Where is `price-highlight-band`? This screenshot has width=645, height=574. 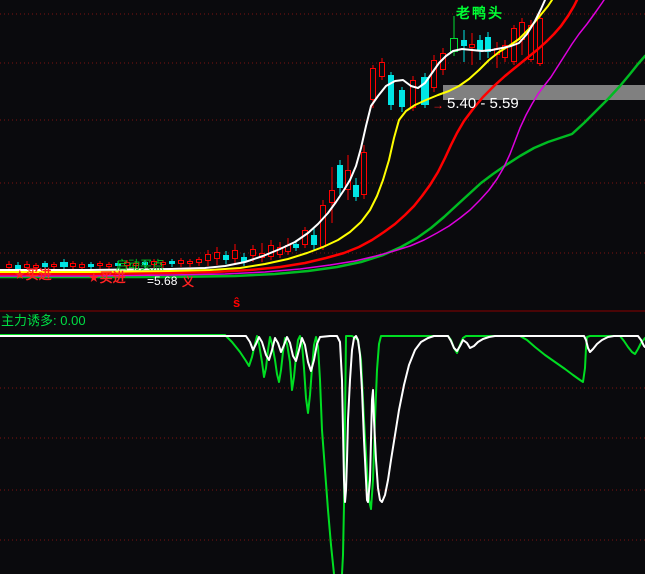 price-highlight-band is located at coordinates (544, 92).